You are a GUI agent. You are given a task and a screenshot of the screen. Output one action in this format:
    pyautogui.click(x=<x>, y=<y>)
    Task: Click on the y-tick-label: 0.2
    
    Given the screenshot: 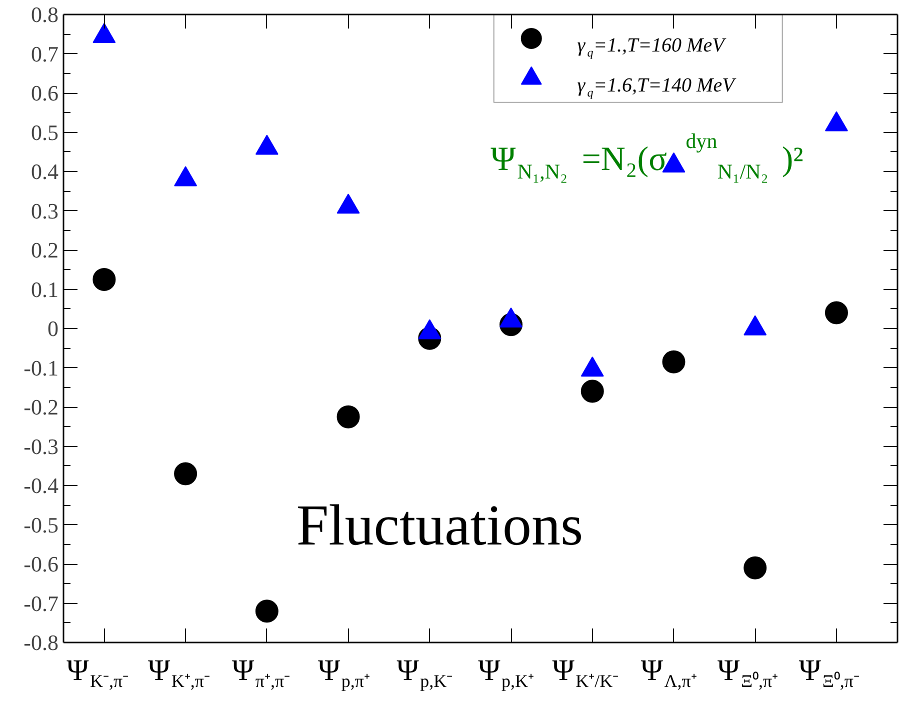 What is the action you would take?
    pyautogui.click(x=44, y=250)
    